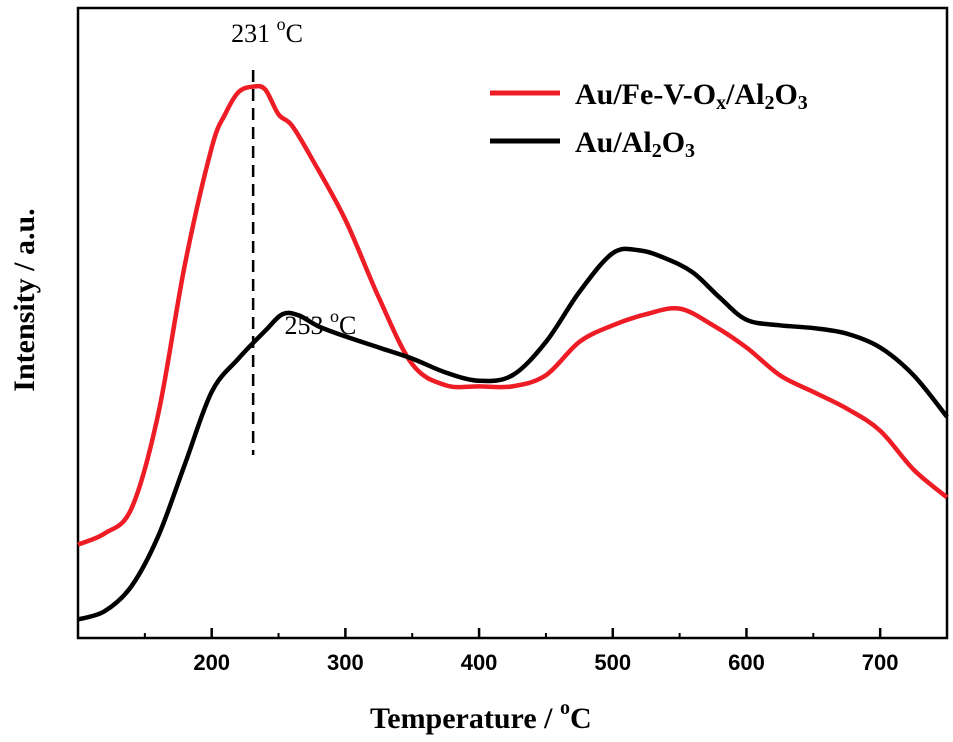  I want to click on peak-annotation-253: 253 oC, so click(321, 323).